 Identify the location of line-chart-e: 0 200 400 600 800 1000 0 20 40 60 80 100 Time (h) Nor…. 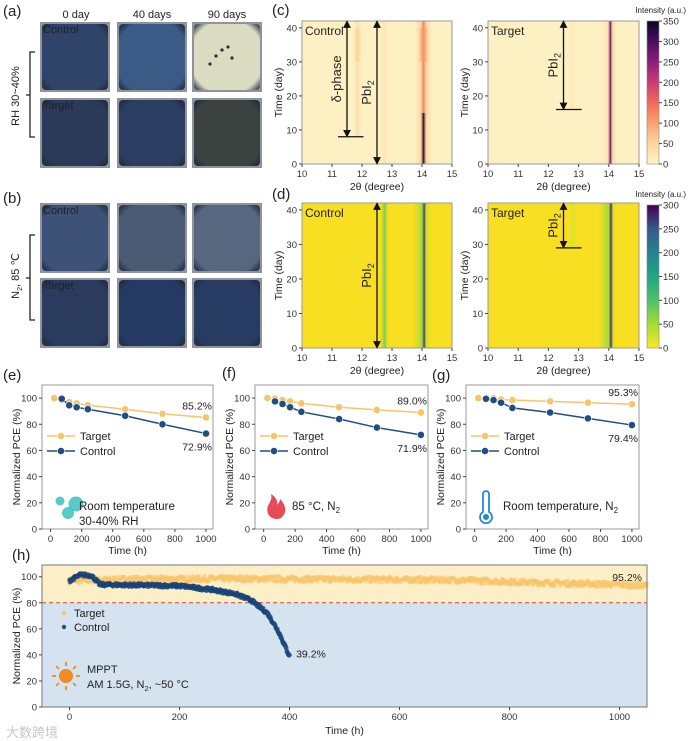
(114, 470).